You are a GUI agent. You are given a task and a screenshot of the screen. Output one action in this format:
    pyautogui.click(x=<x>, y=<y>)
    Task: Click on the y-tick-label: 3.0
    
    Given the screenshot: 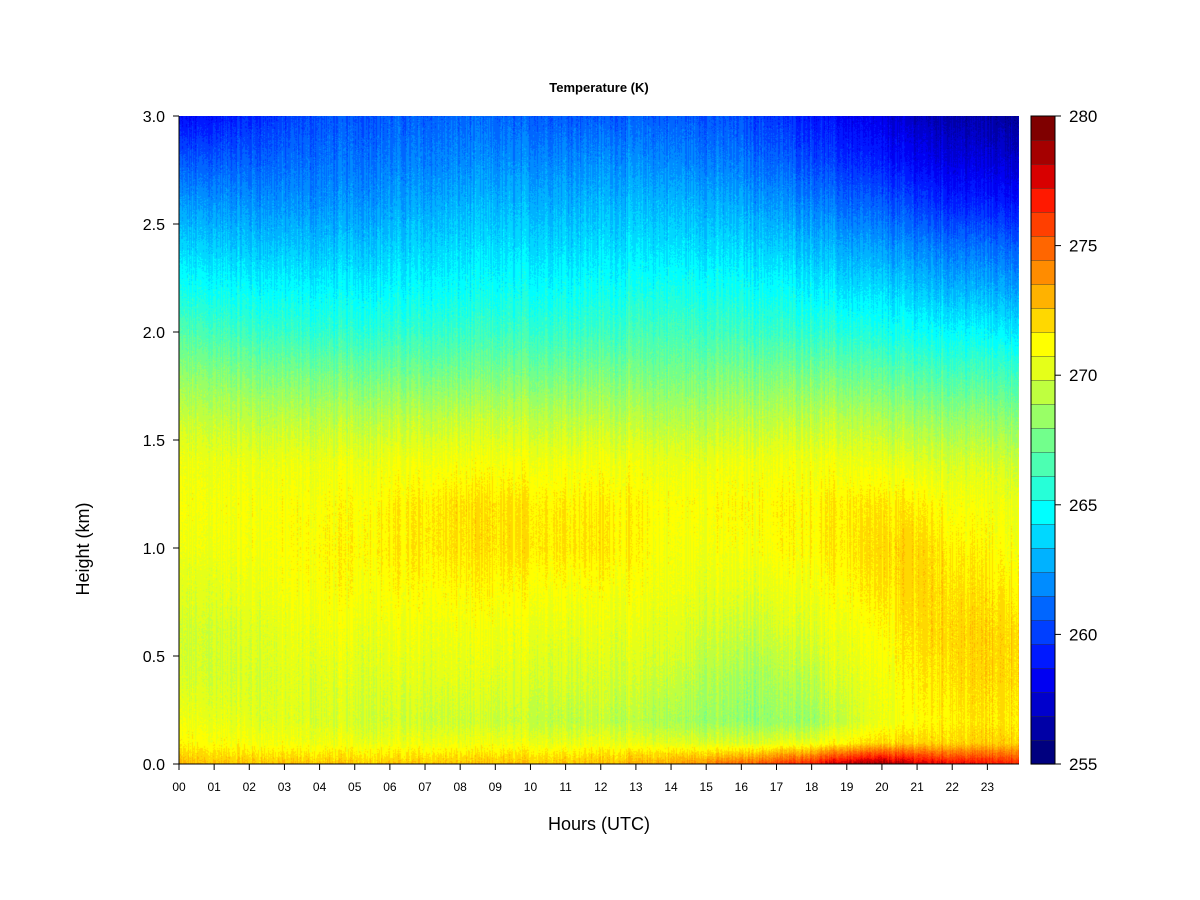 What is the action you would take?
    pyautogui.click(x=154, y=117)
    